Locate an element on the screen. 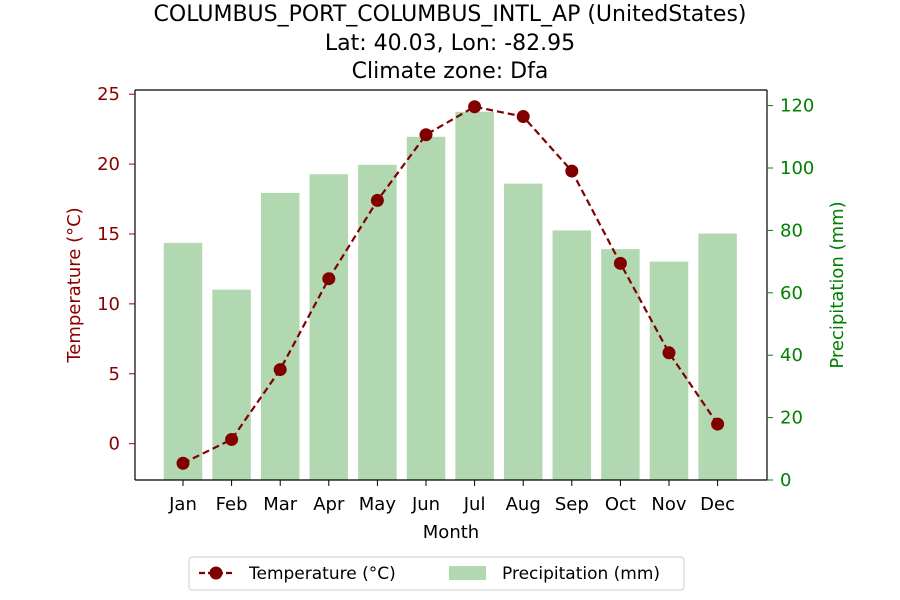  left-y-axis-label: Temperature (°C) is located at coordinates (74, 285).